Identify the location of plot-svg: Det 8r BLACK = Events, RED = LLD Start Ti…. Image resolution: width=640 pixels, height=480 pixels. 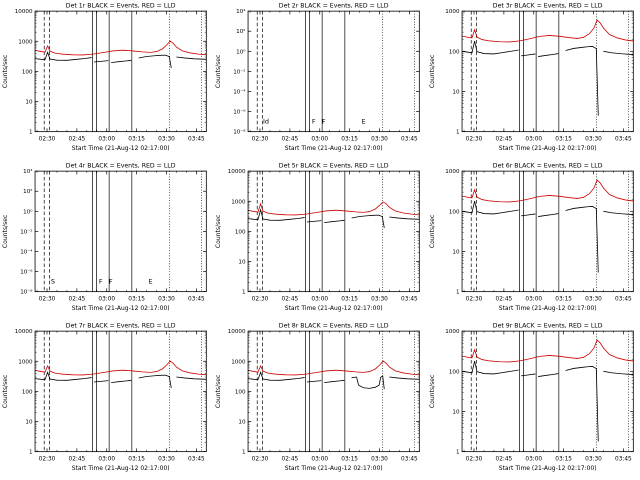
(318, 397).